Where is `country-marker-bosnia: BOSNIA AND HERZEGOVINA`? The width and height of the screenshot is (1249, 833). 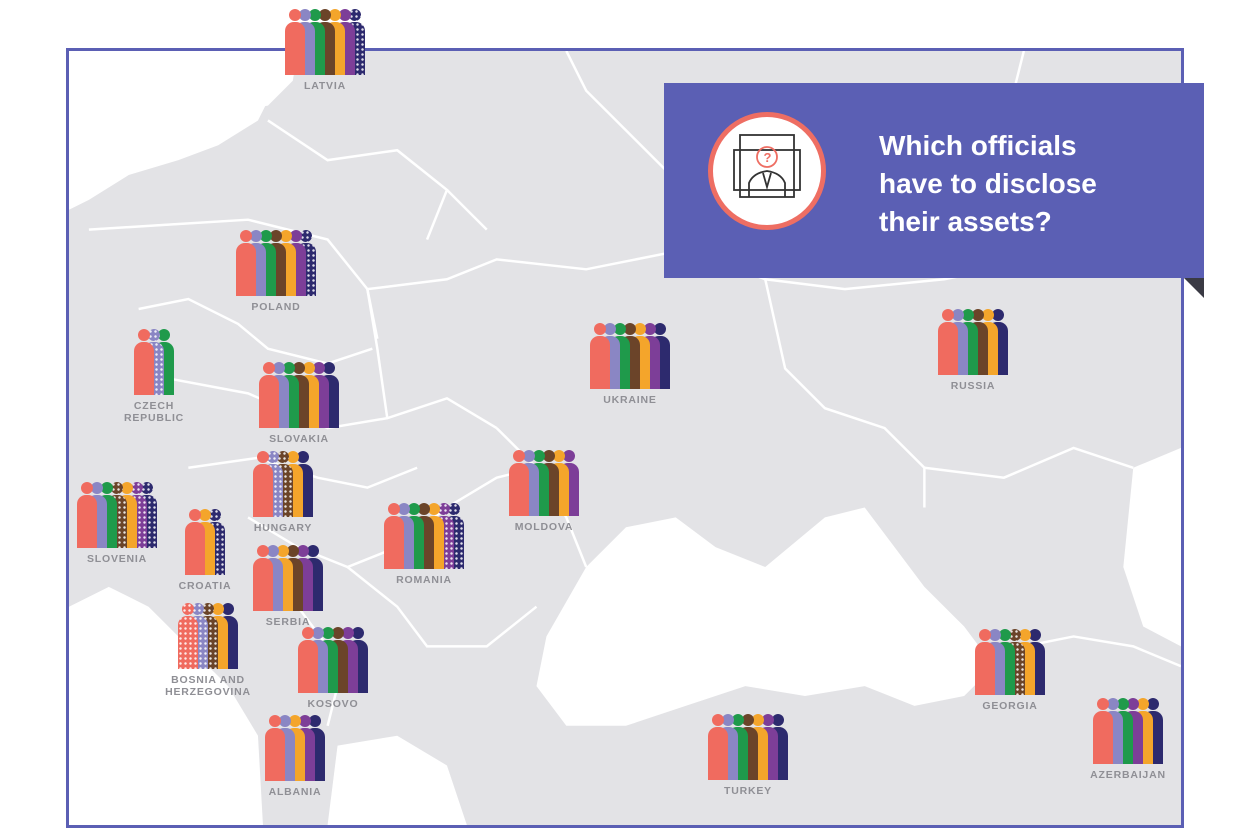
country-marker-bosnia: BOSNIA AND HERZEGOVINA is located at coordinates (207, 650).